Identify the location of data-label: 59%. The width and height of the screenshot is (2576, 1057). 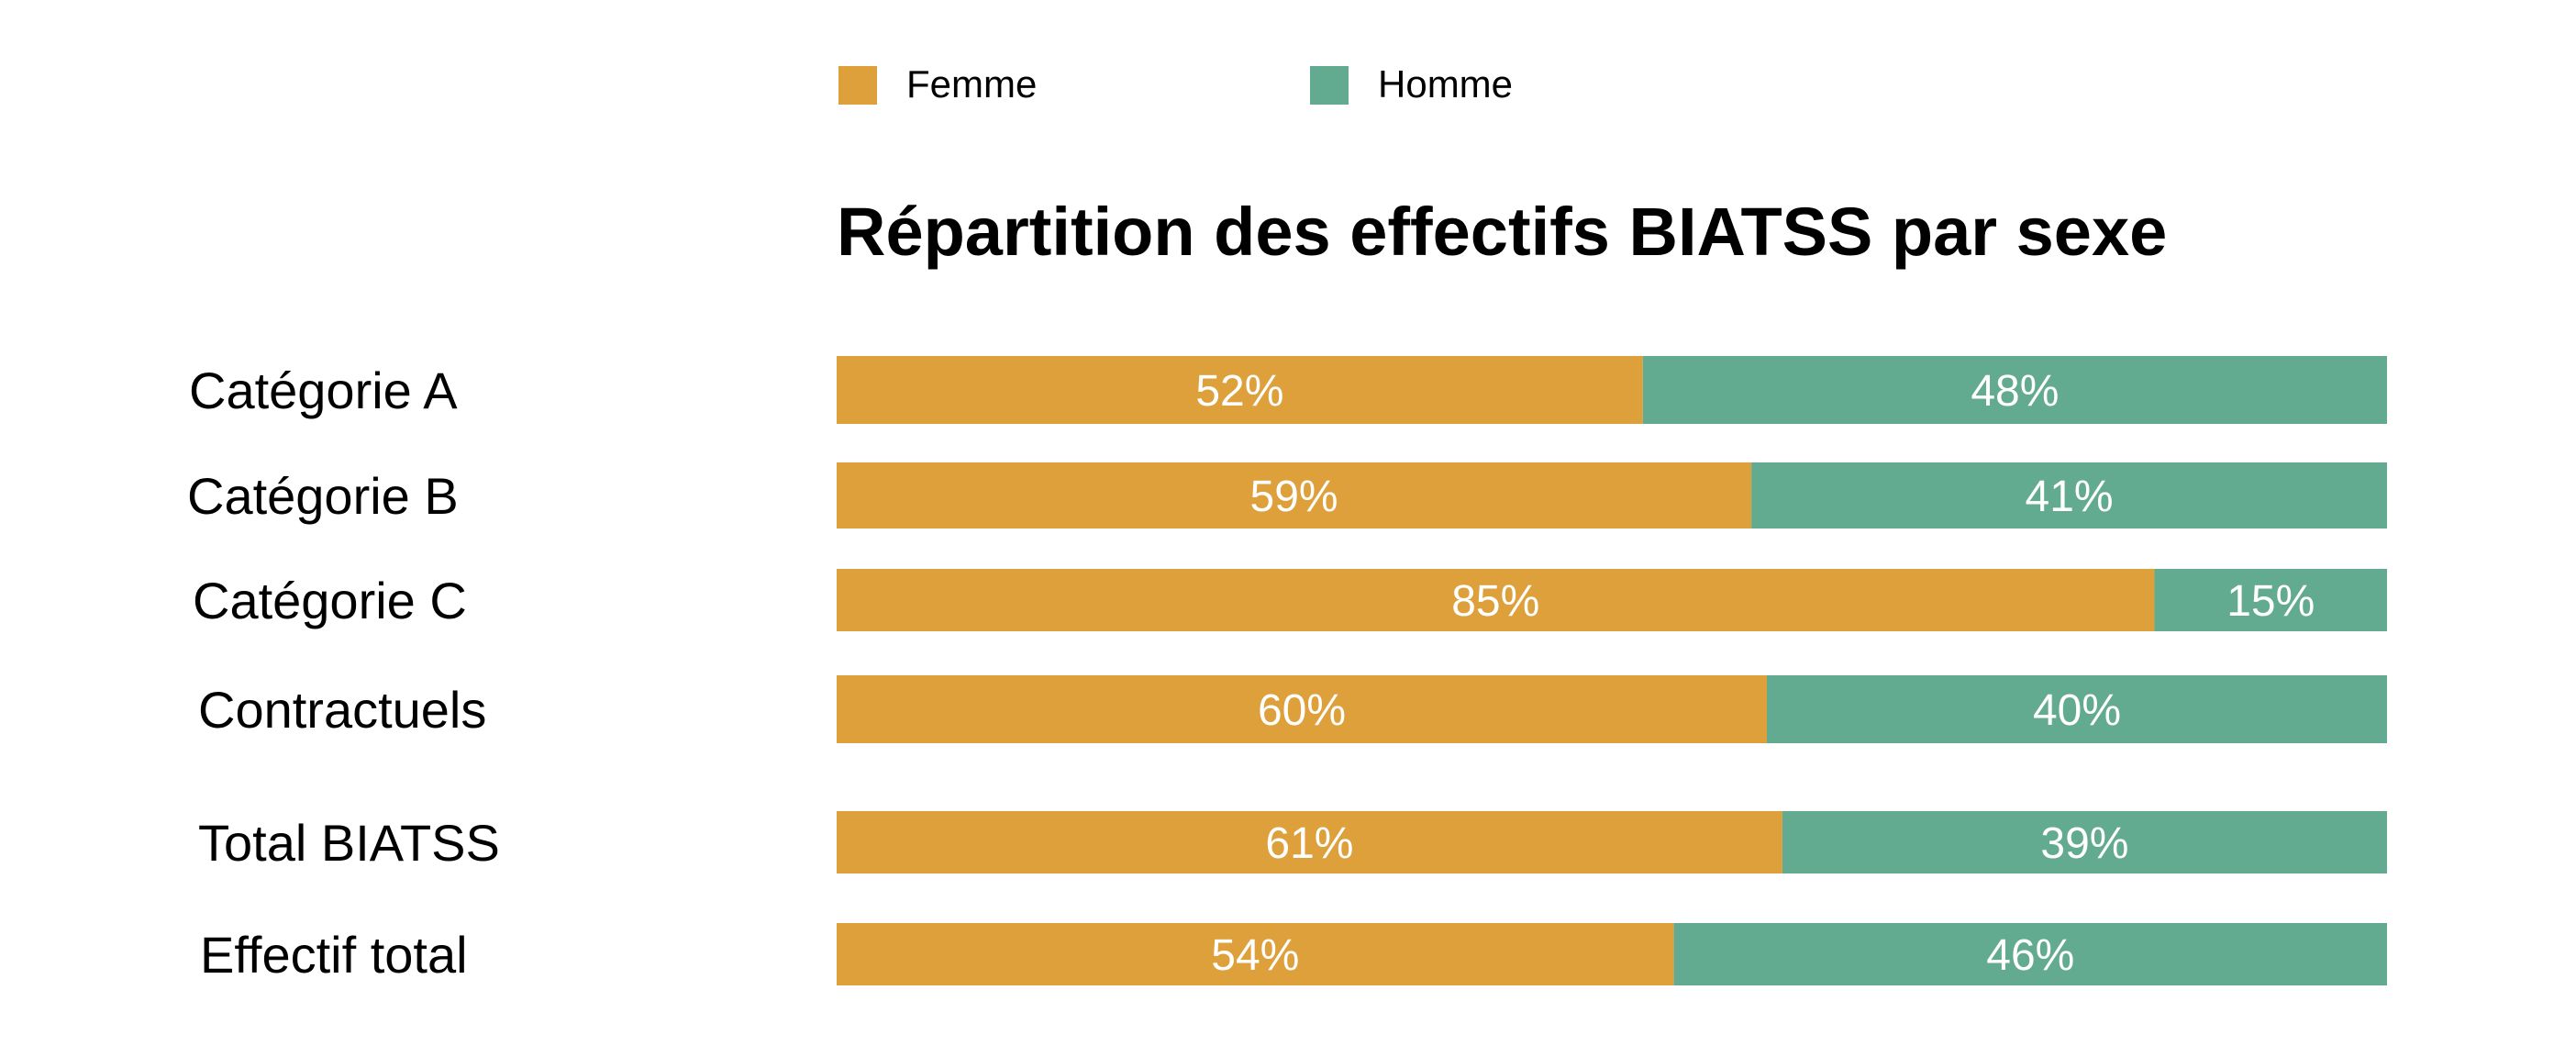
(1294, 497).